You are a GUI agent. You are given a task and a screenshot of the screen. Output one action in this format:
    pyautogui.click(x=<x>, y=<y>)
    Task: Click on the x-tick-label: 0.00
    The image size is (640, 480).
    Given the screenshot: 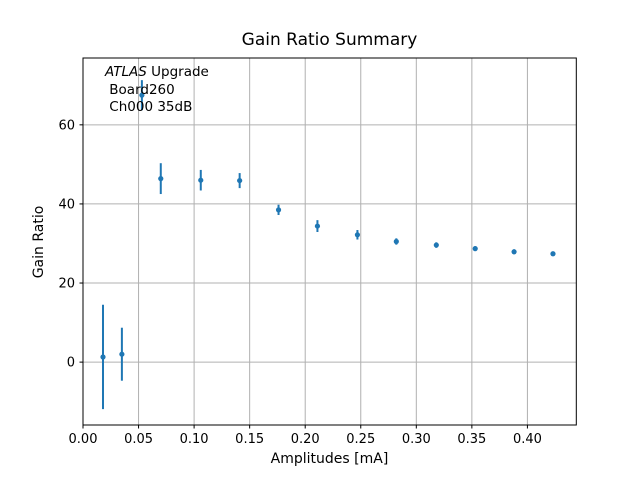 What is the action you would take?
    pyautogui.click(x=83, y=439)
    